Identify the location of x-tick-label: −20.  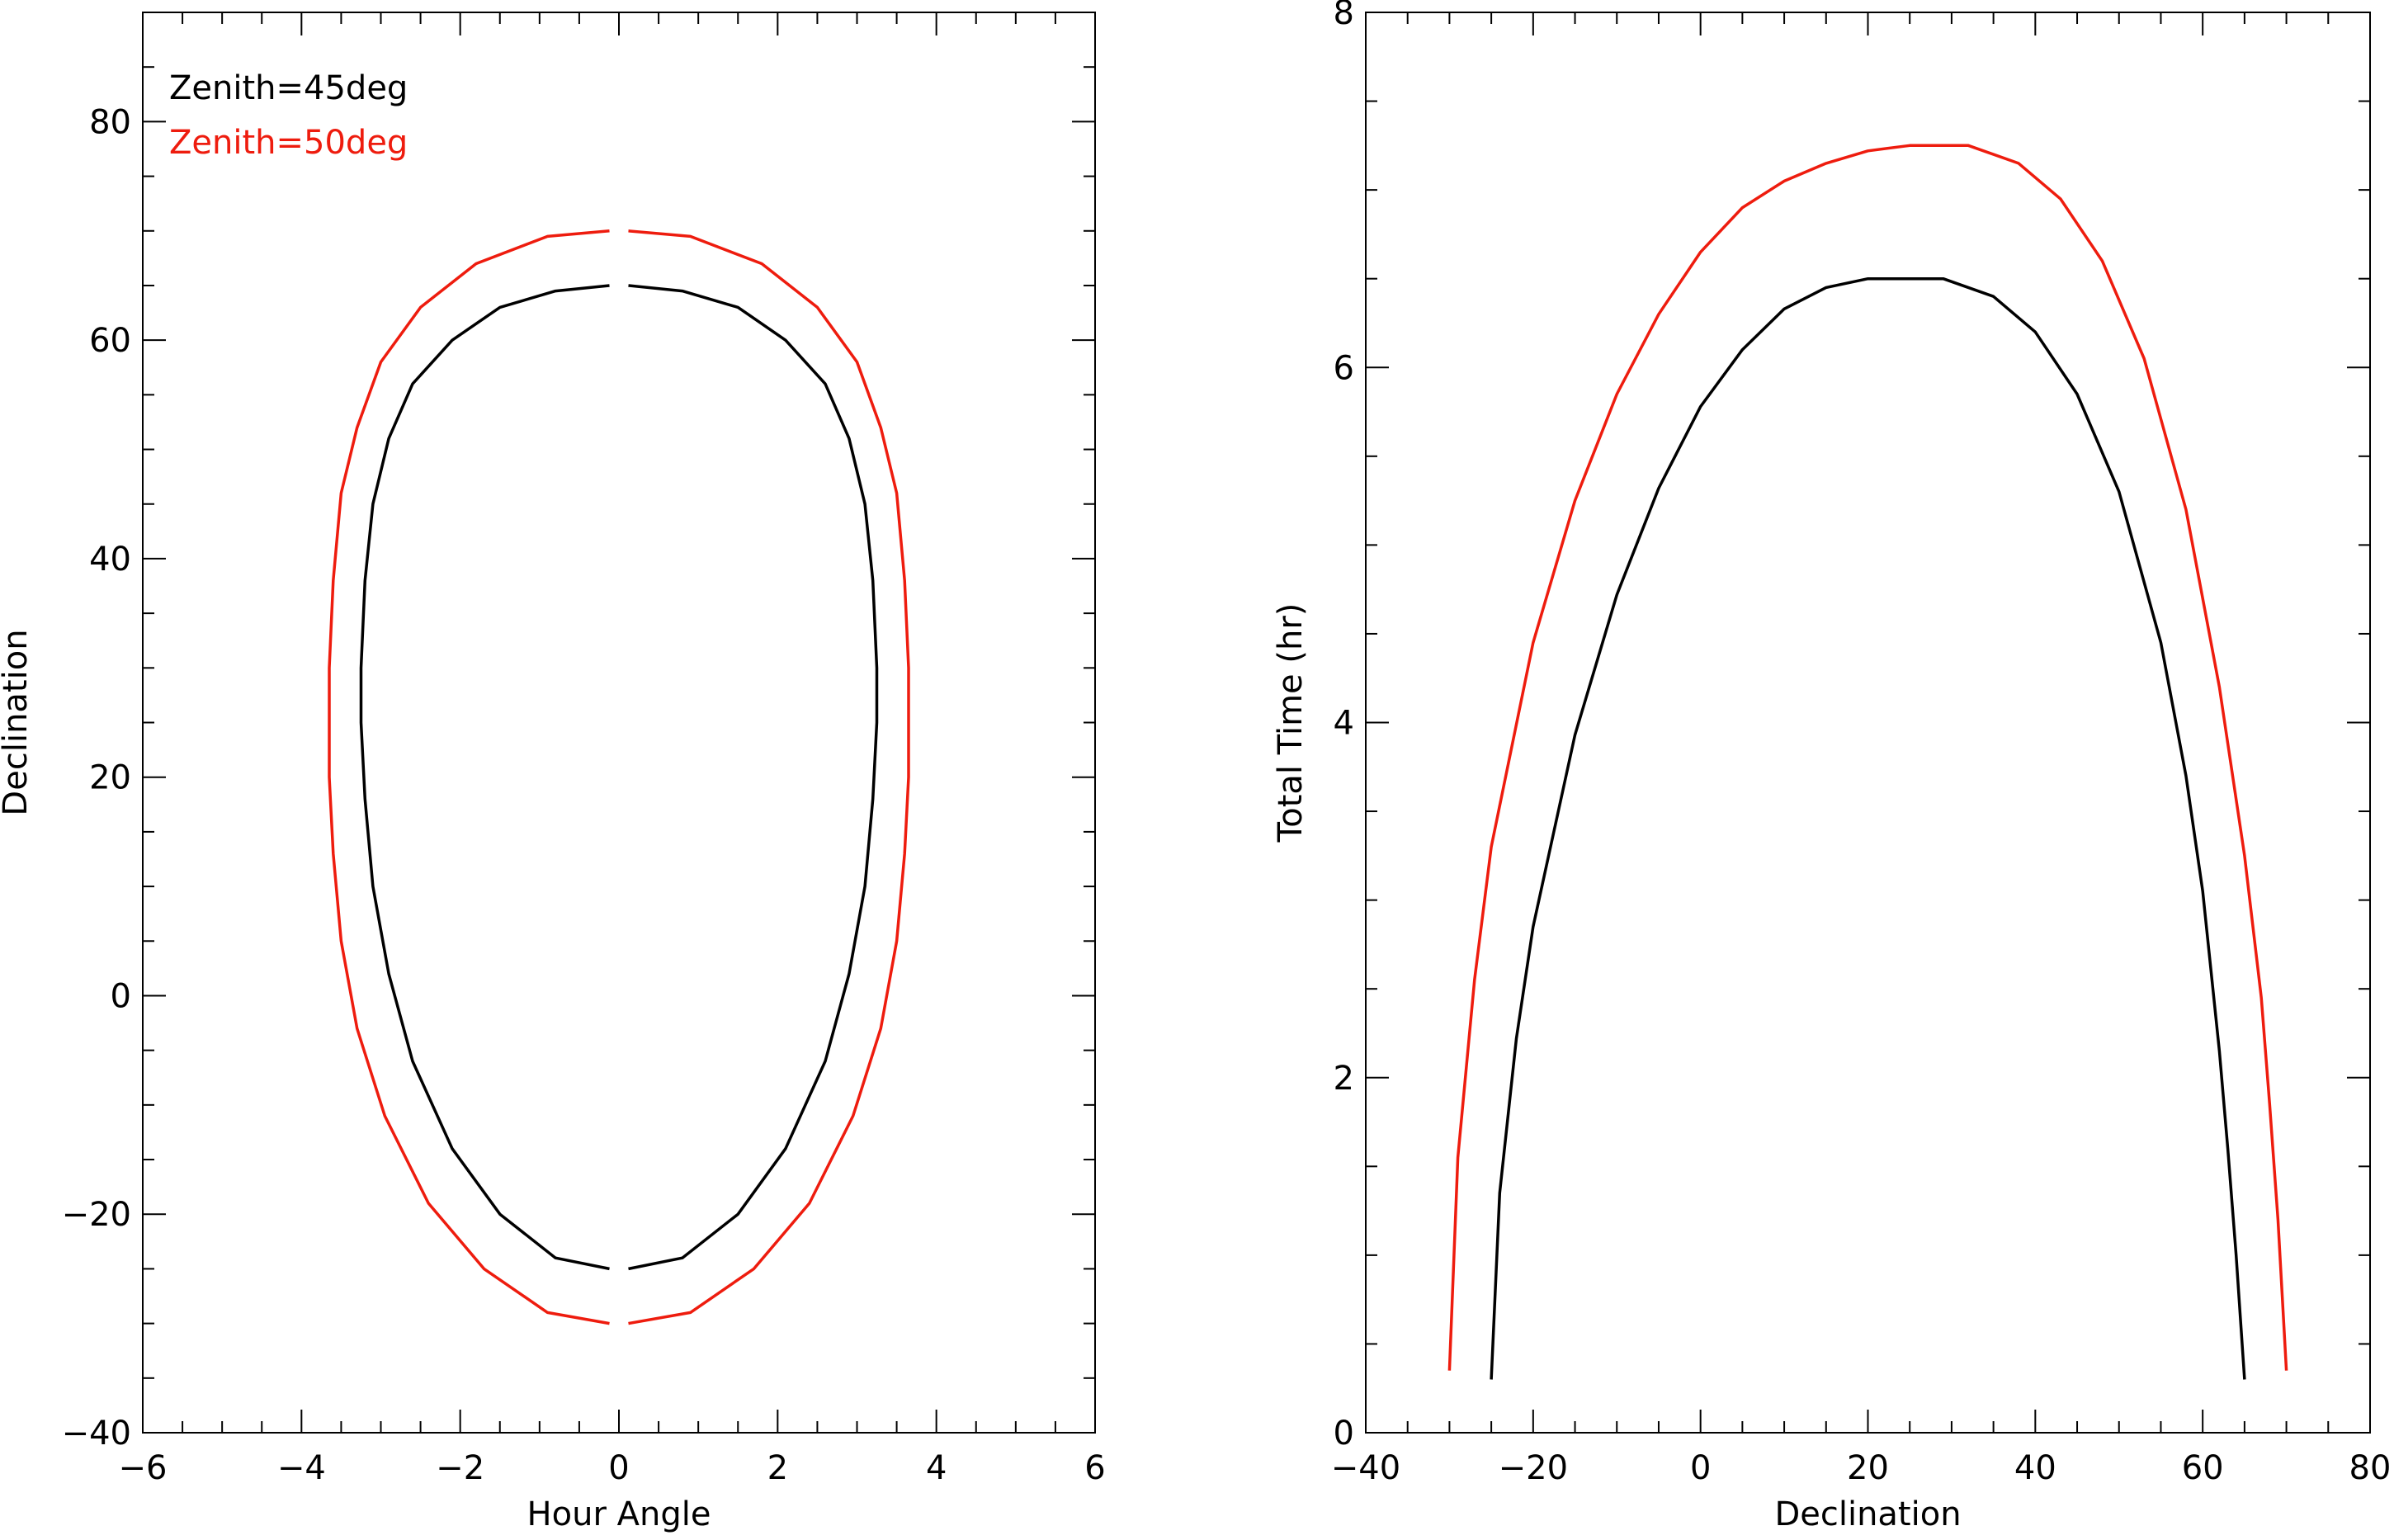
(1533, 1468).